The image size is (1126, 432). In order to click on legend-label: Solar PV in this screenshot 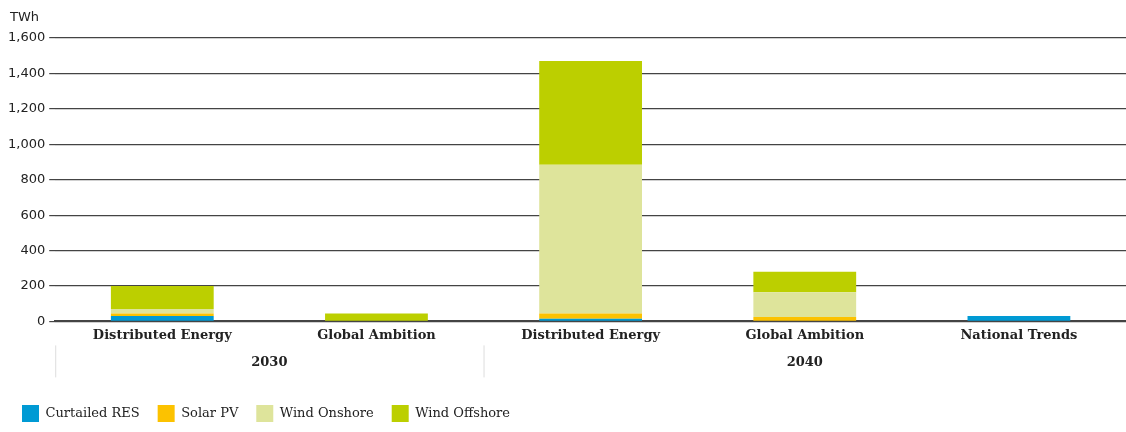, I will do `click(210, 412)`.